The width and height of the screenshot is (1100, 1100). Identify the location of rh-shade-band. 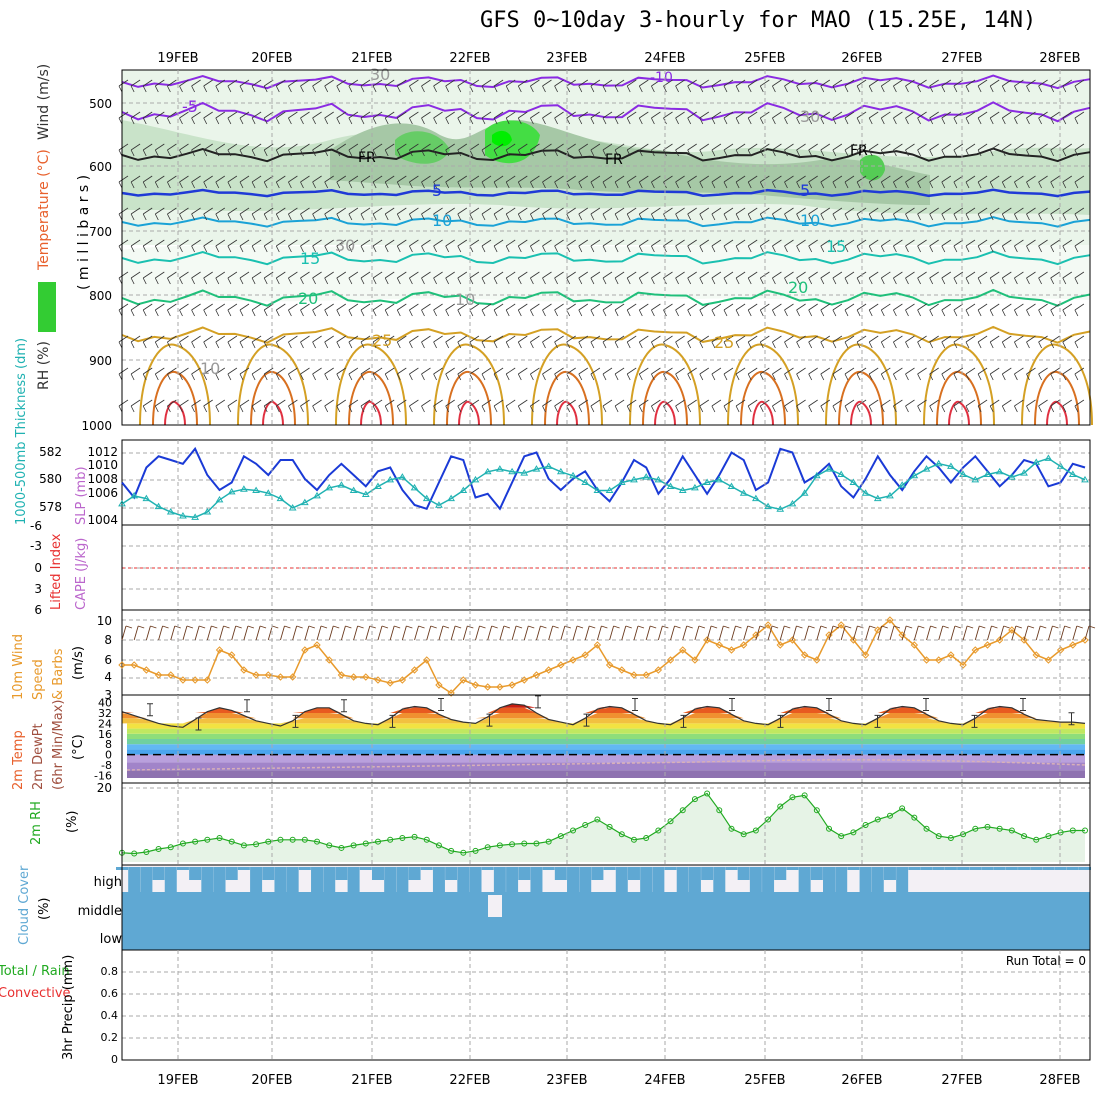
(512, 142).